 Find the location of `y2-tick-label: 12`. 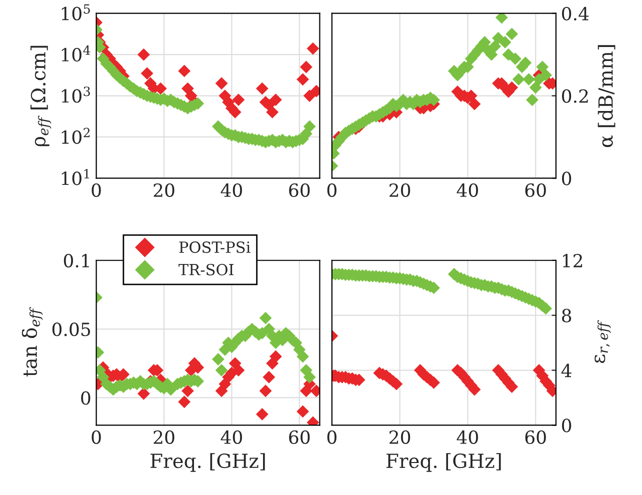

y2-tick-label: 12 is located at coordinates (572, 261).